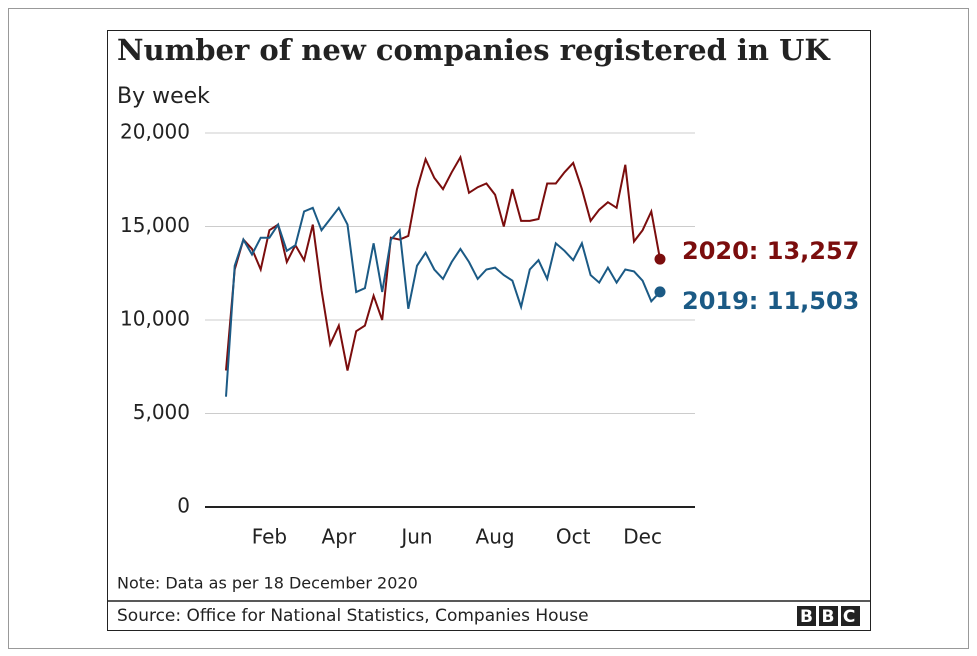 The height and width of the screenshot is (656, 977). Describe the element at coordinates (573, 537) in the screenshot. I see `x-tick-label: Oct` at that location.